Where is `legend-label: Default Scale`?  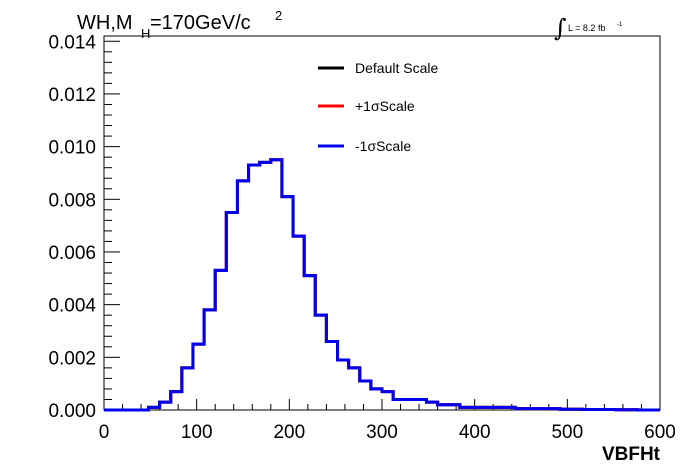 legend-label: Default Scale is located at coordinates (396, 68).